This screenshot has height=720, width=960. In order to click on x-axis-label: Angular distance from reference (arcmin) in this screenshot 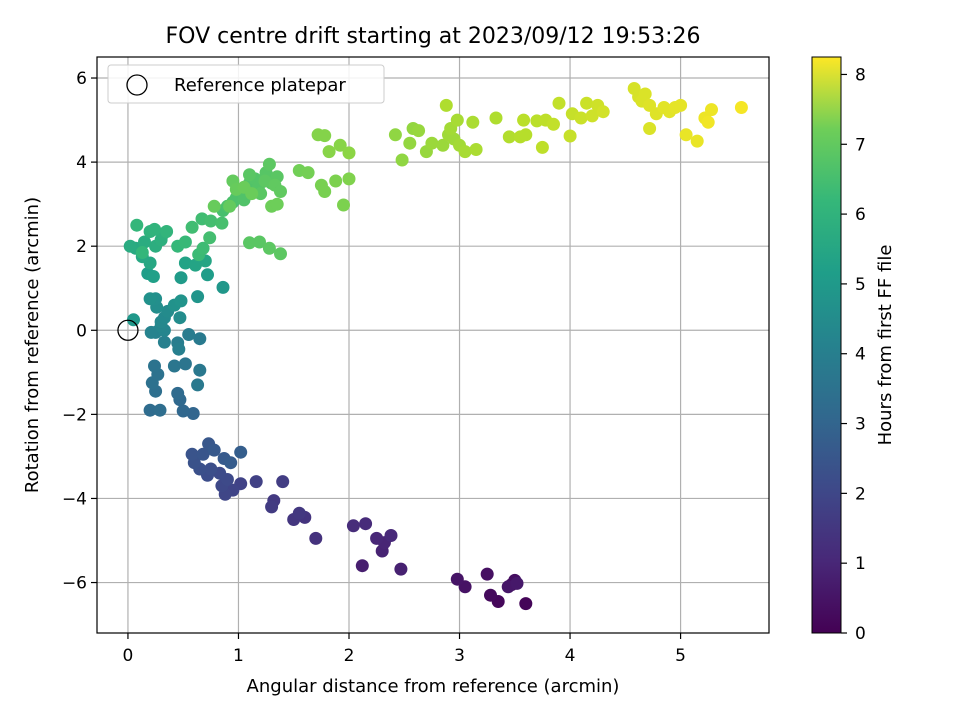, I will do `click(433, 686)`.